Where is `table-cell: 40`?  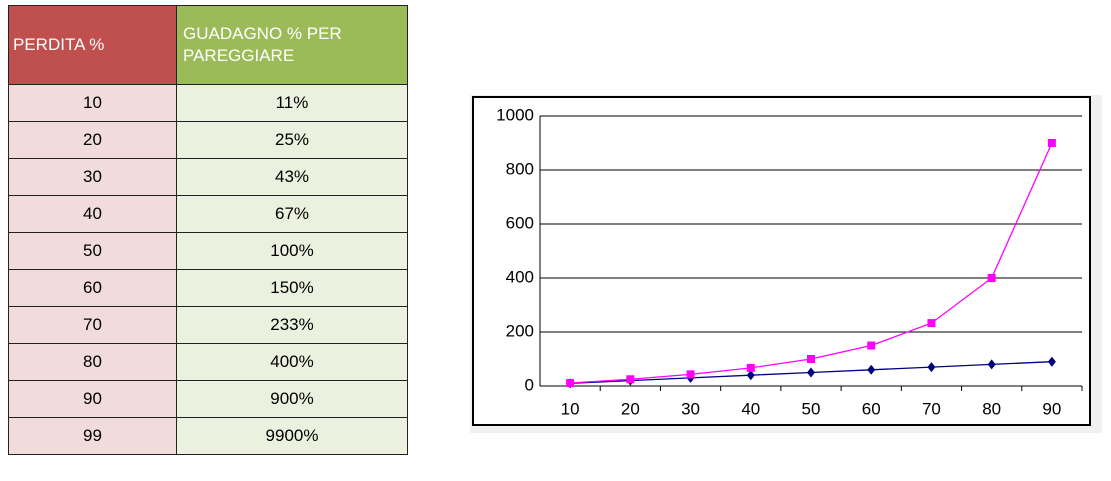
table-cell: 40 is located at coordinates (92, 214).